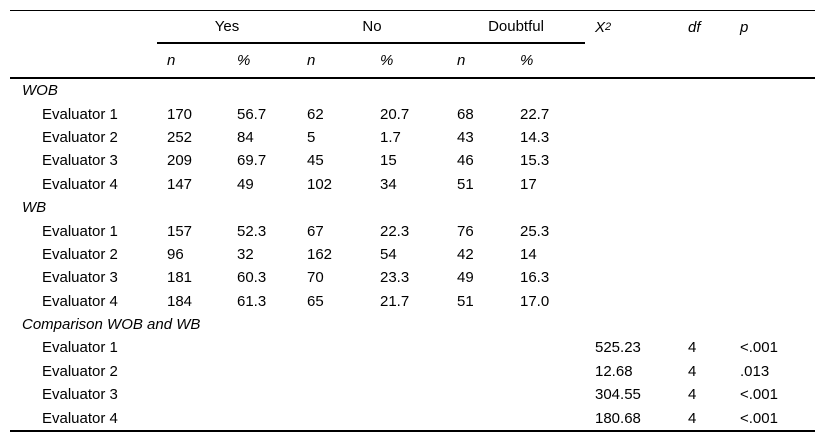 The height and width of the screenshot is (444, 826). I want to click on table-row: Evaluator 3 209 69.7 45 15 46 15.3, so click(412, 160).